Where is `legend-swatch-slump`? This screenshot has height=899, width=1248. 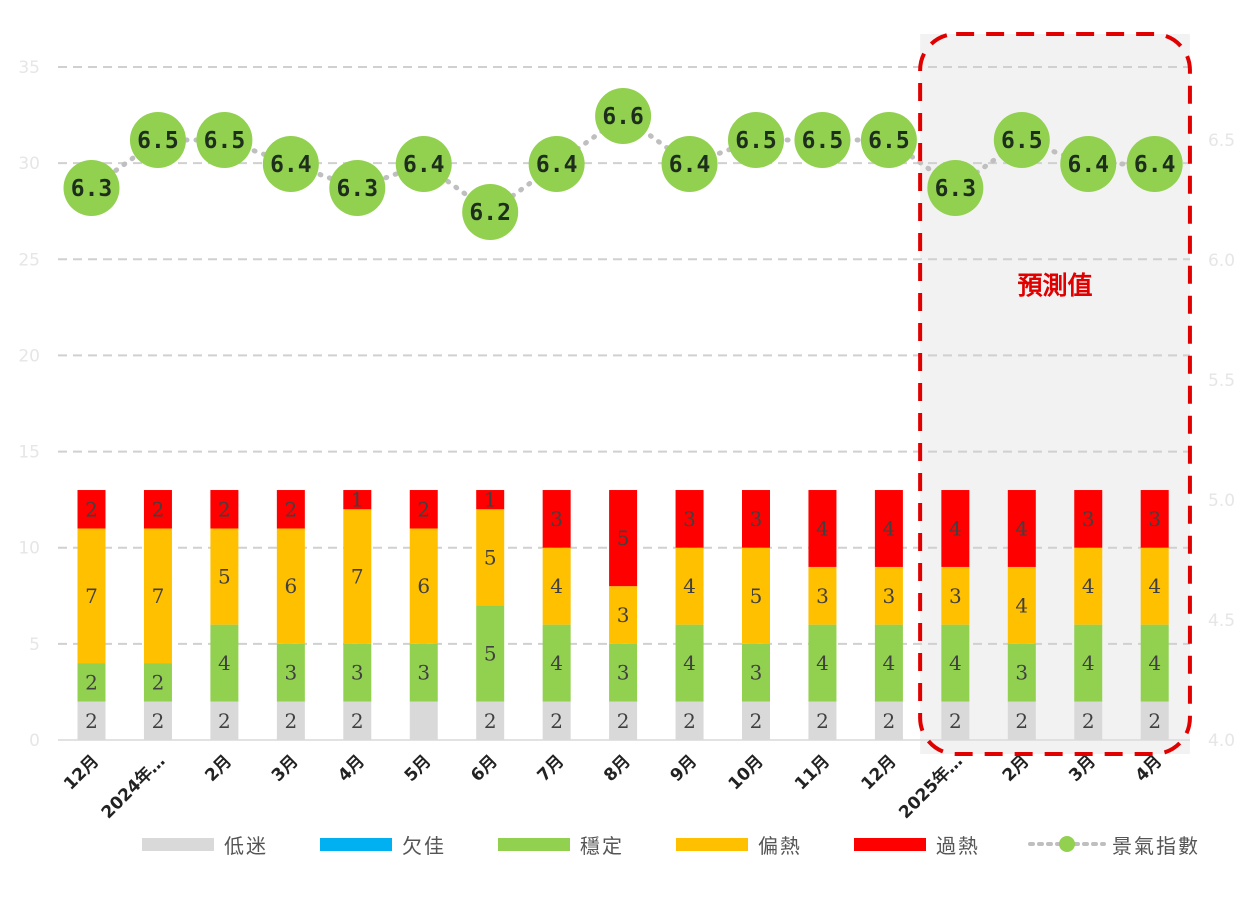 legend-swatch-slump is located at coordinates (178, 844).